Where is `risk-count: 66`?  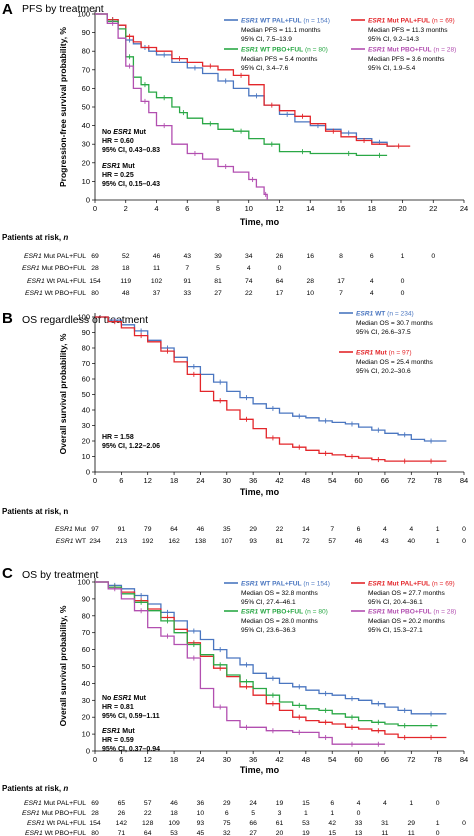
risk-count: 66 is located at coordinates (253, 823).